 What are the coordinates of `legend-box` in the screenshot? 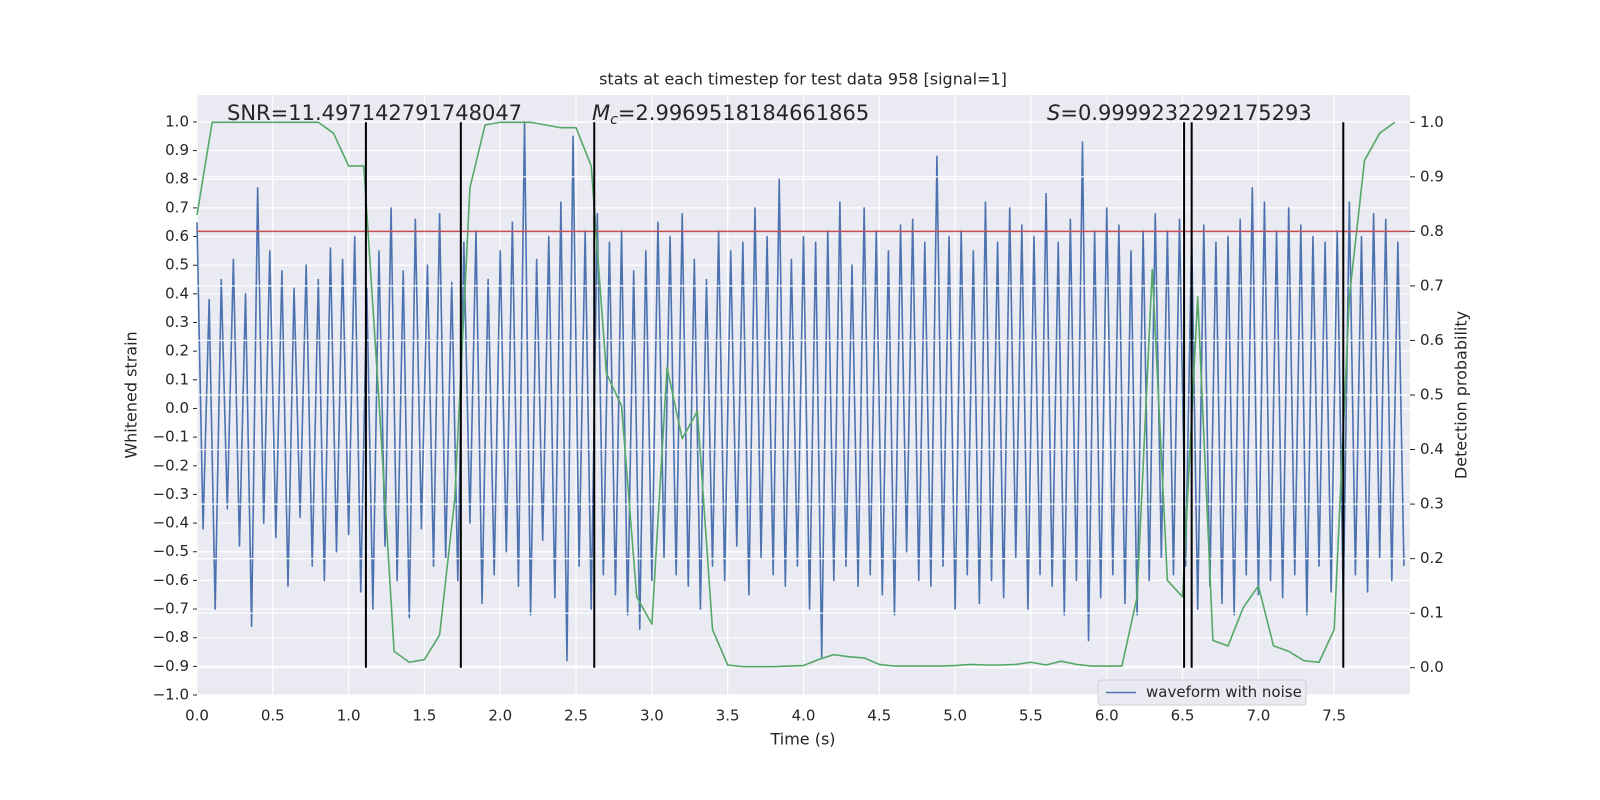 It's located at (1202, 692).